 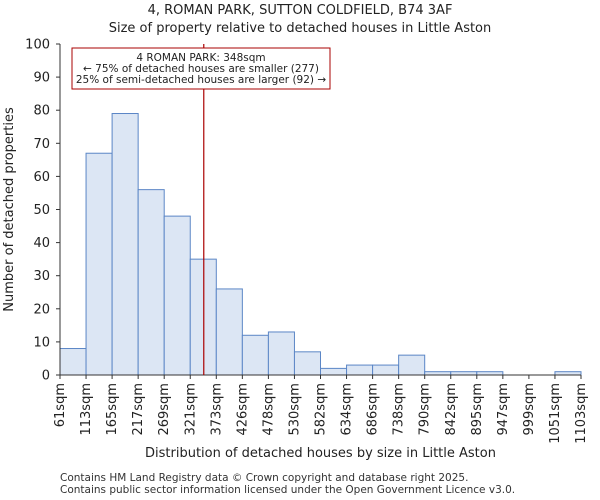 I want to click on y-tick-label-60: 60, so click(x=41, y=177).